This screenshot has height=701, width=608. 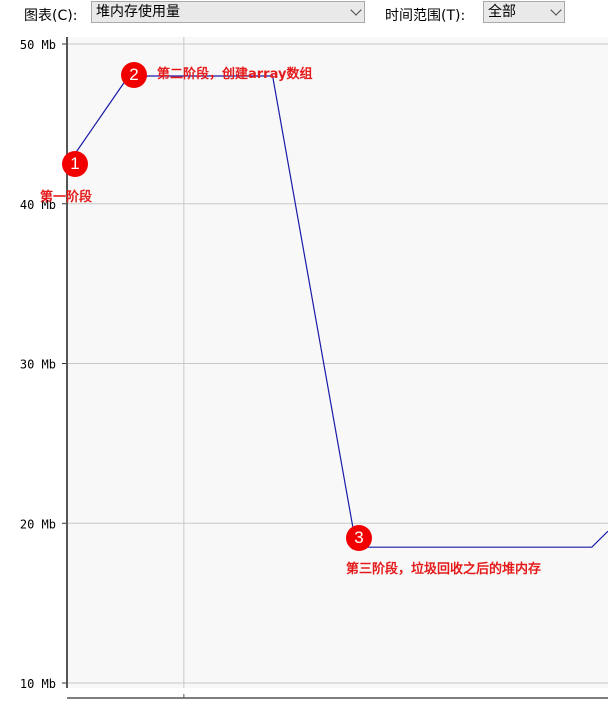 I want to click on time-range-select-value: 全部, so click(x=502, y=12).